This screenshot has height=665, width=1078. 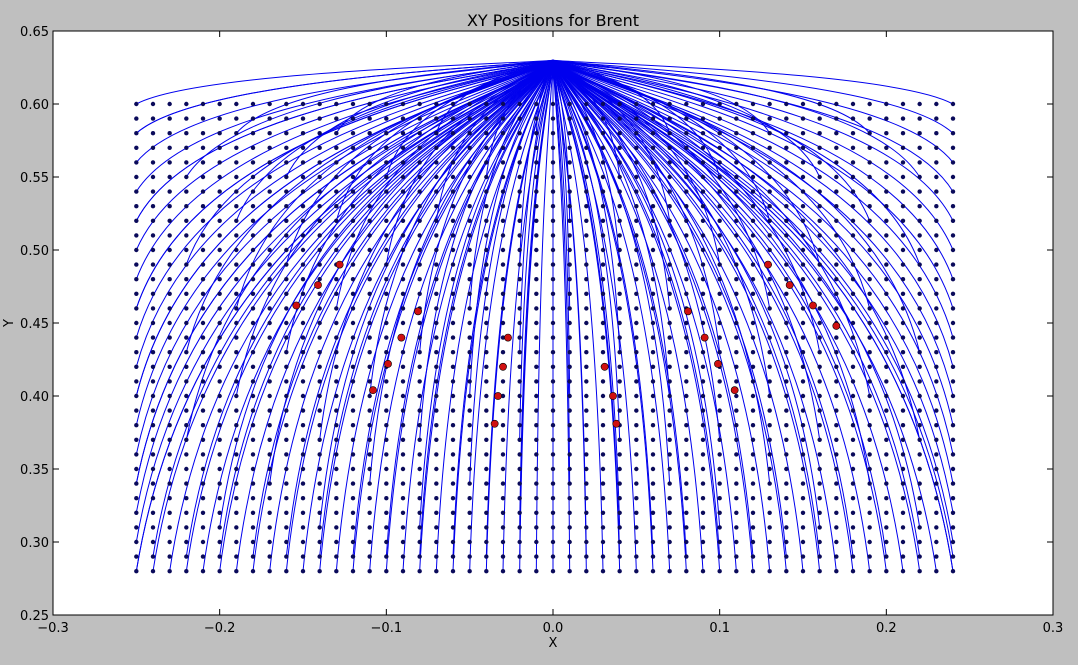 I want to click on x-tick-label: −0.1, so click(x=387, y=628).